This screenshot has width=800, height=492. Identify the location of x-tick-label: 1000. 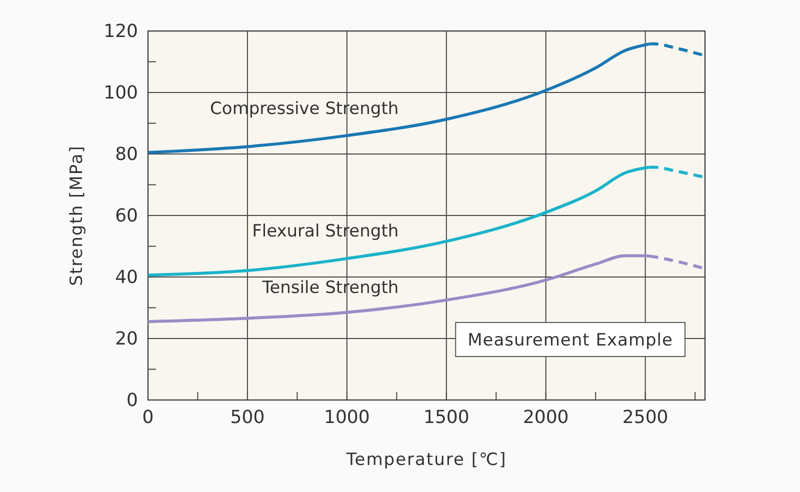
(347, 417).